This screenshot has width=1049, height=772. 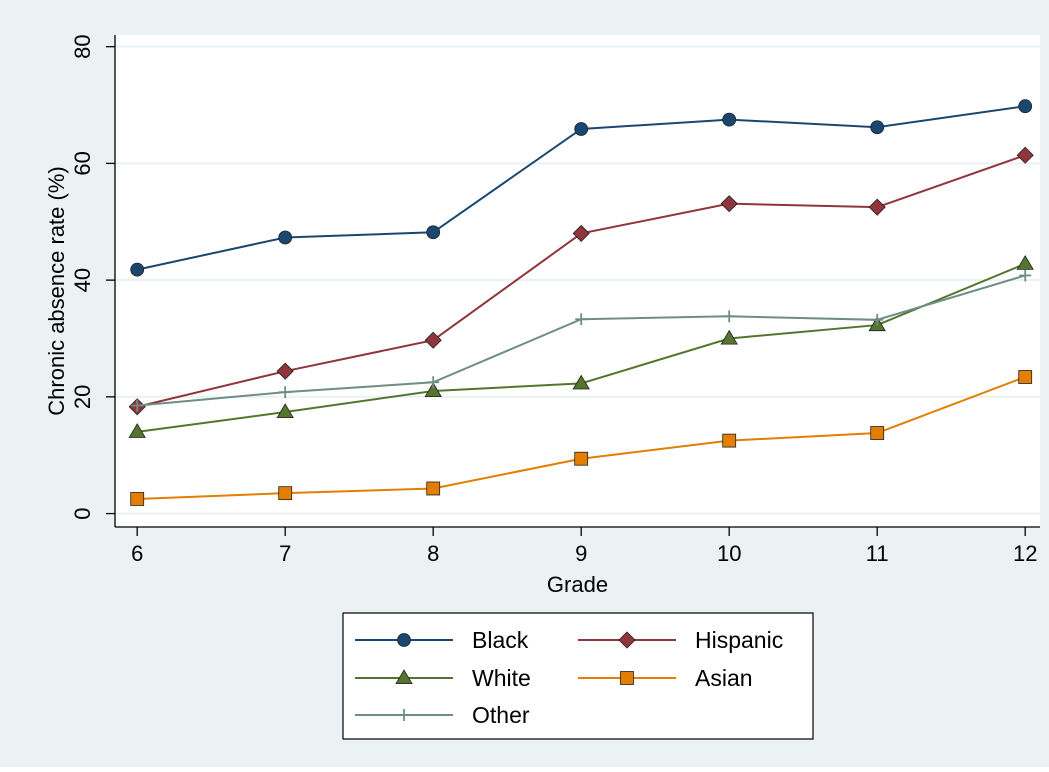 I want to click on y-tick-label-80: 80, so click(x=82, y=46).